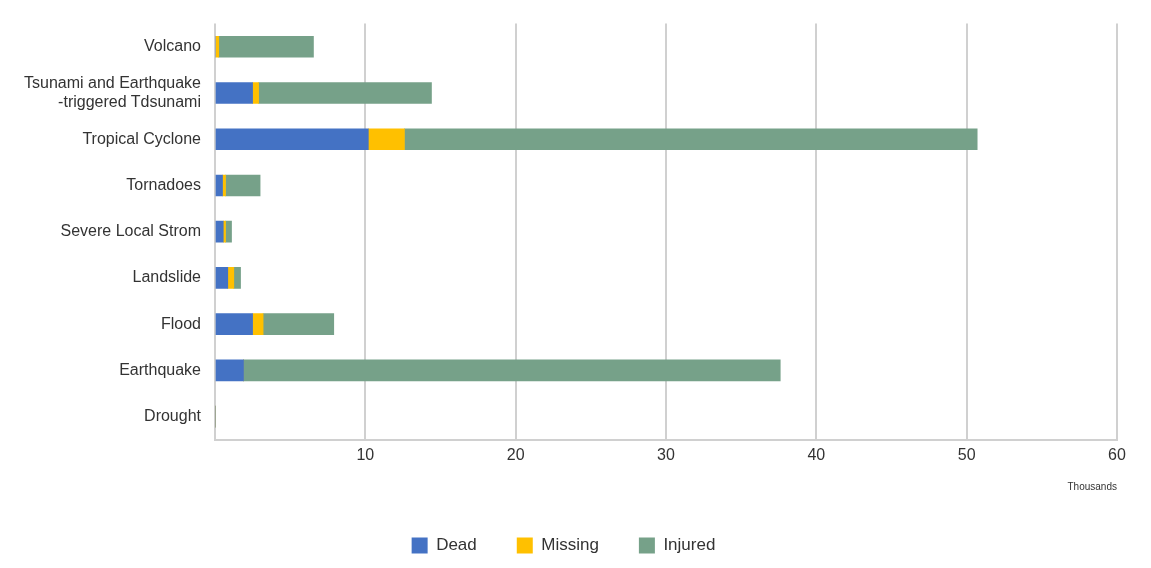 The height and width of the screenshot is (568, 1151). I want to click on y-tick-label: Drought, so click(173, 416).